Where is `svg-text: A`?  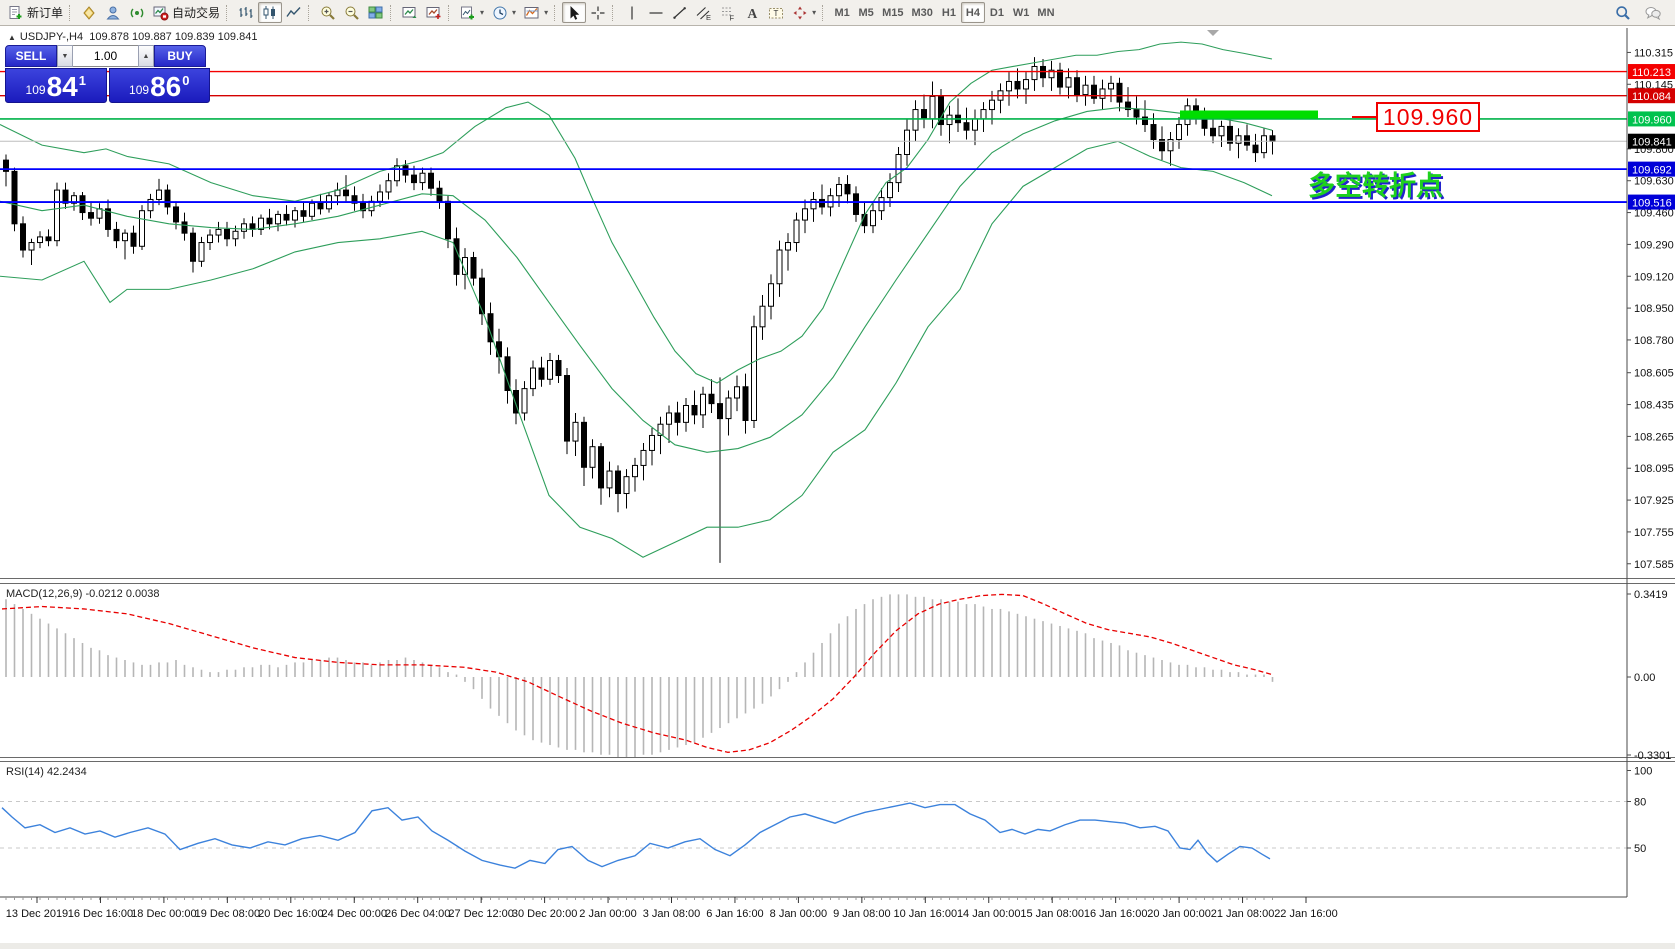
svg-text: A is located at coordinates (753, 13).